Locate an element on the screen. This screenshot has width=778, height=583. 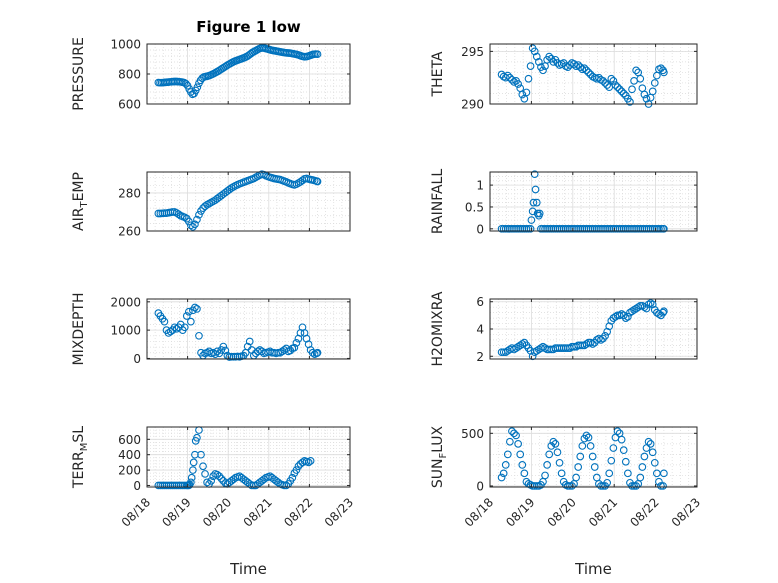
subplot-4: 0 0.5 1 RAINFALL is located at coordinates (564, 202).